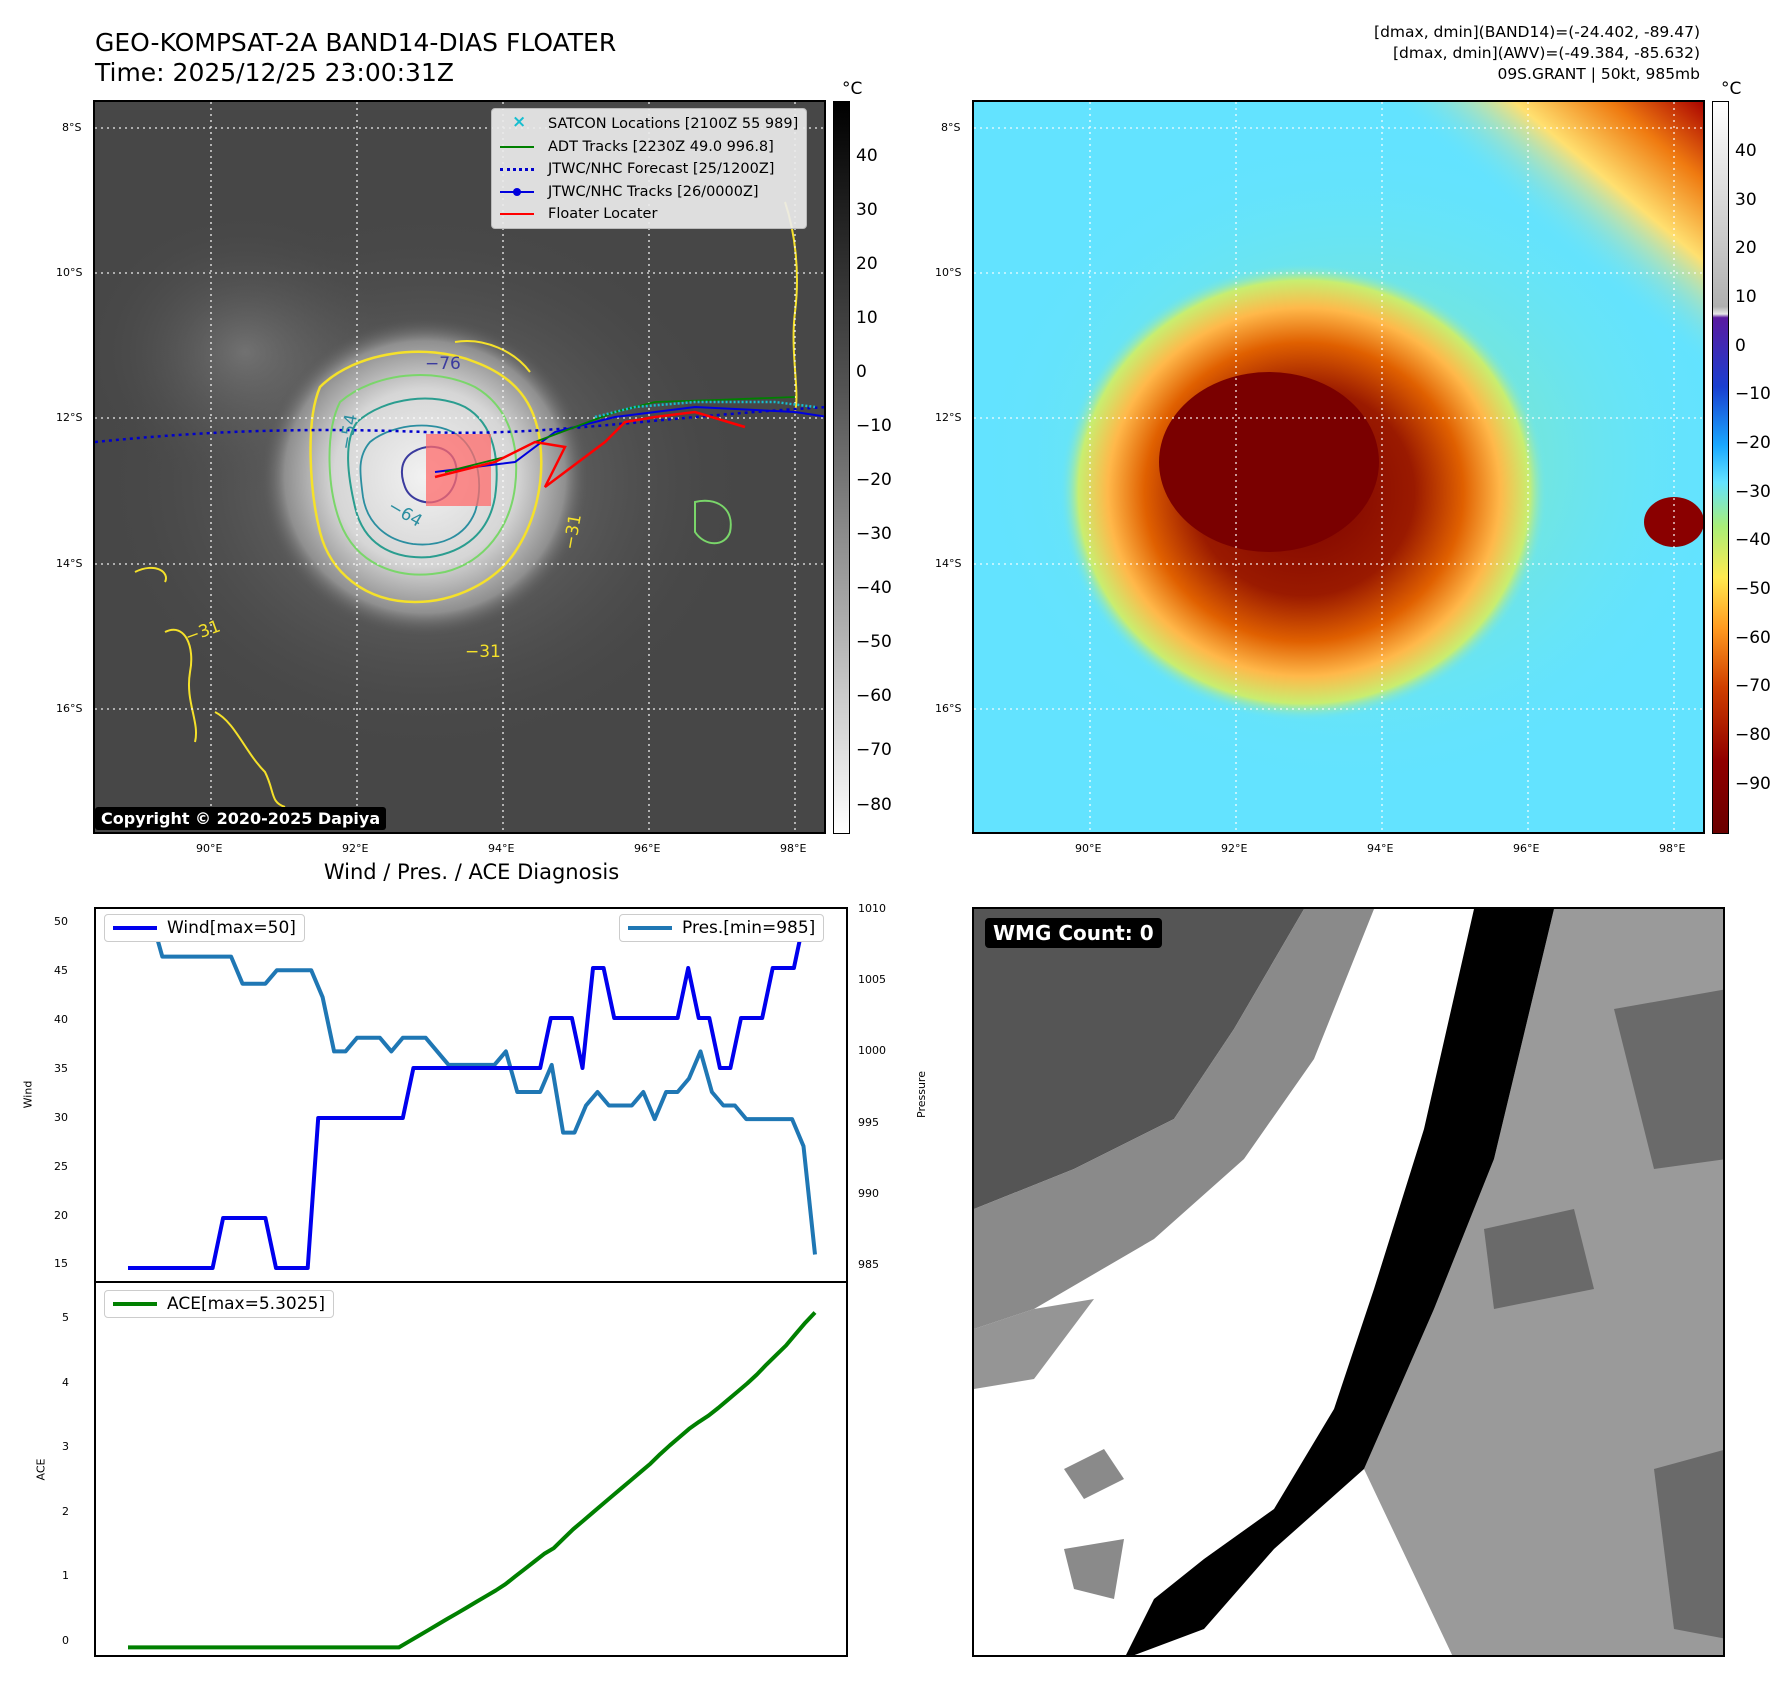 Image resolution: width=1788 pixels, height=1690 pixels. Describe the element at coordinates (69, 417) in the screenshot. I see `lat-tick: 12°S` at that location.